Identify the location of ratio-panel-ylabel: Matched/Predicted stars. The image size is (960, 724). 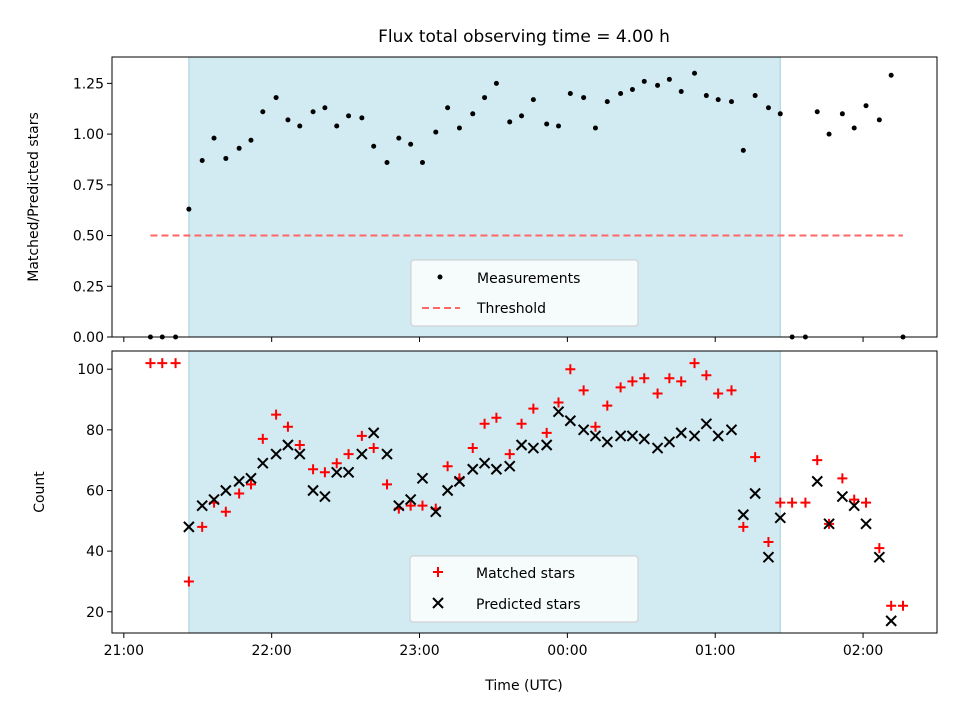
(34, 197).